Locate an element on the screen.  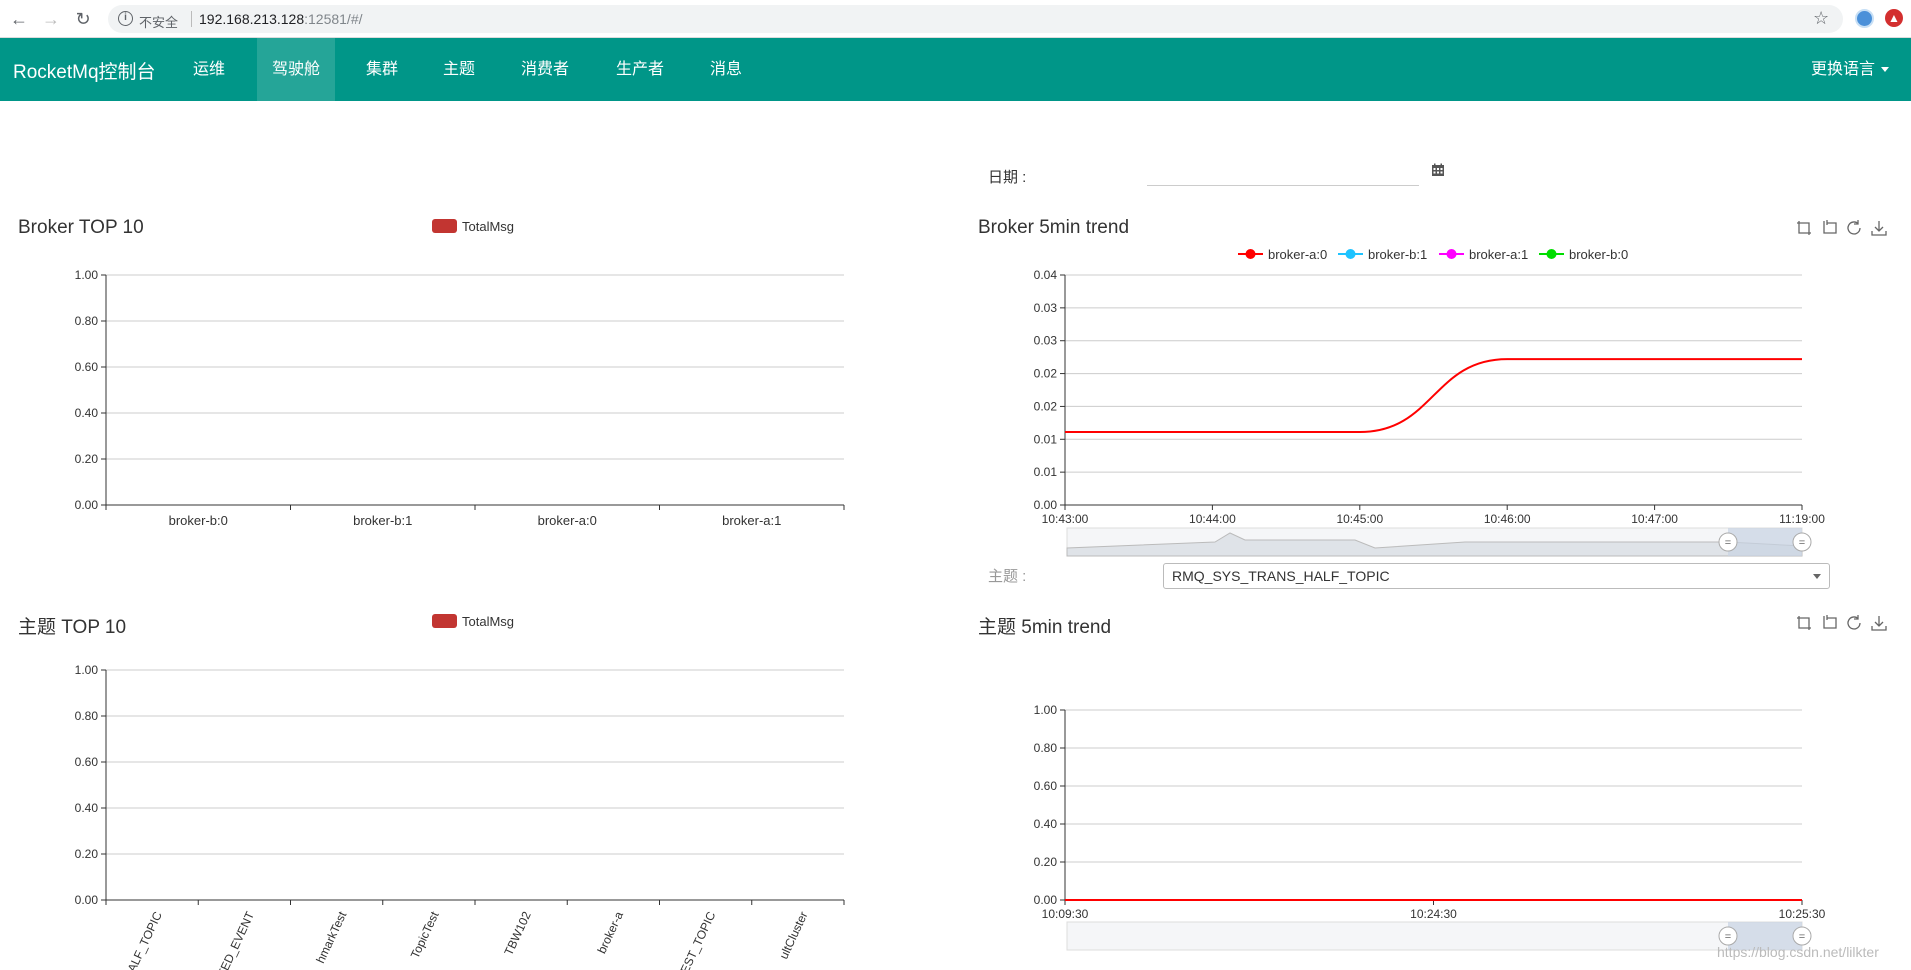
legend-label-broker-a0: broker-a:0 is located at coordinates (1298, 254).